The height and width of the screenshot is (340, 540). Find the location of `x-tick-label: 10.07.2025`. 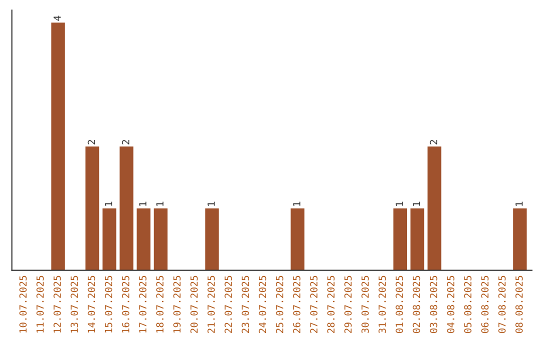

x-tick-label: 10.07.2025 is located at coordinates (23, 304).